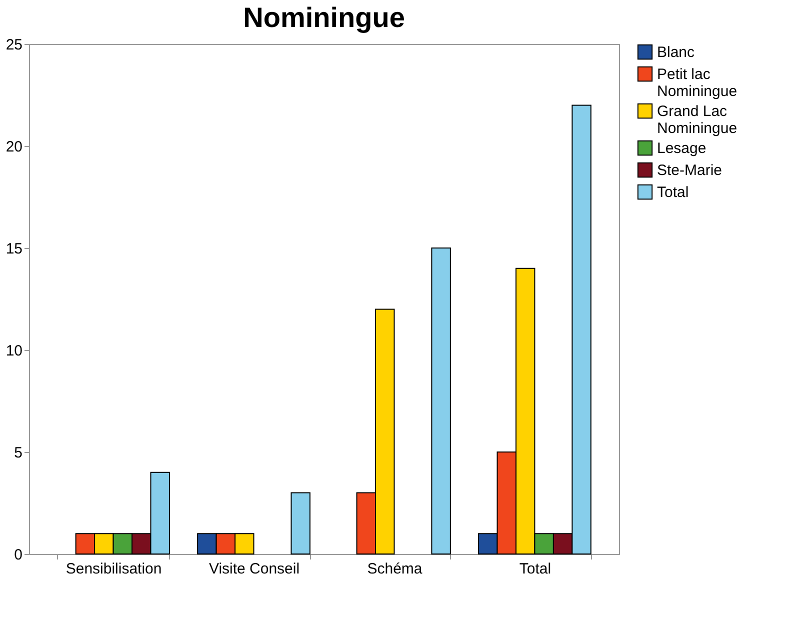  I want to click on legend-label: Petit lac Nominingue, so click(697, 83).